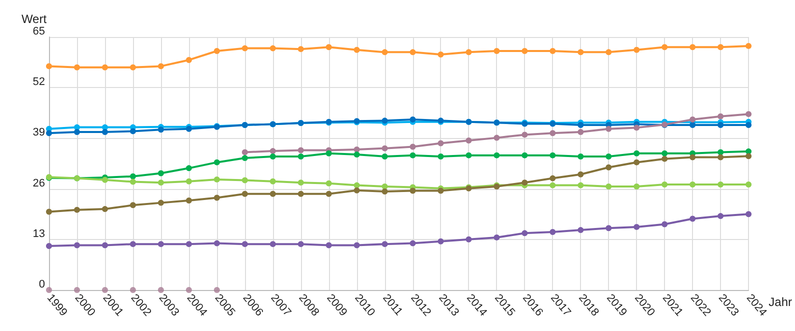  I want to click on y-tick-label: 26, so click(38, 183).